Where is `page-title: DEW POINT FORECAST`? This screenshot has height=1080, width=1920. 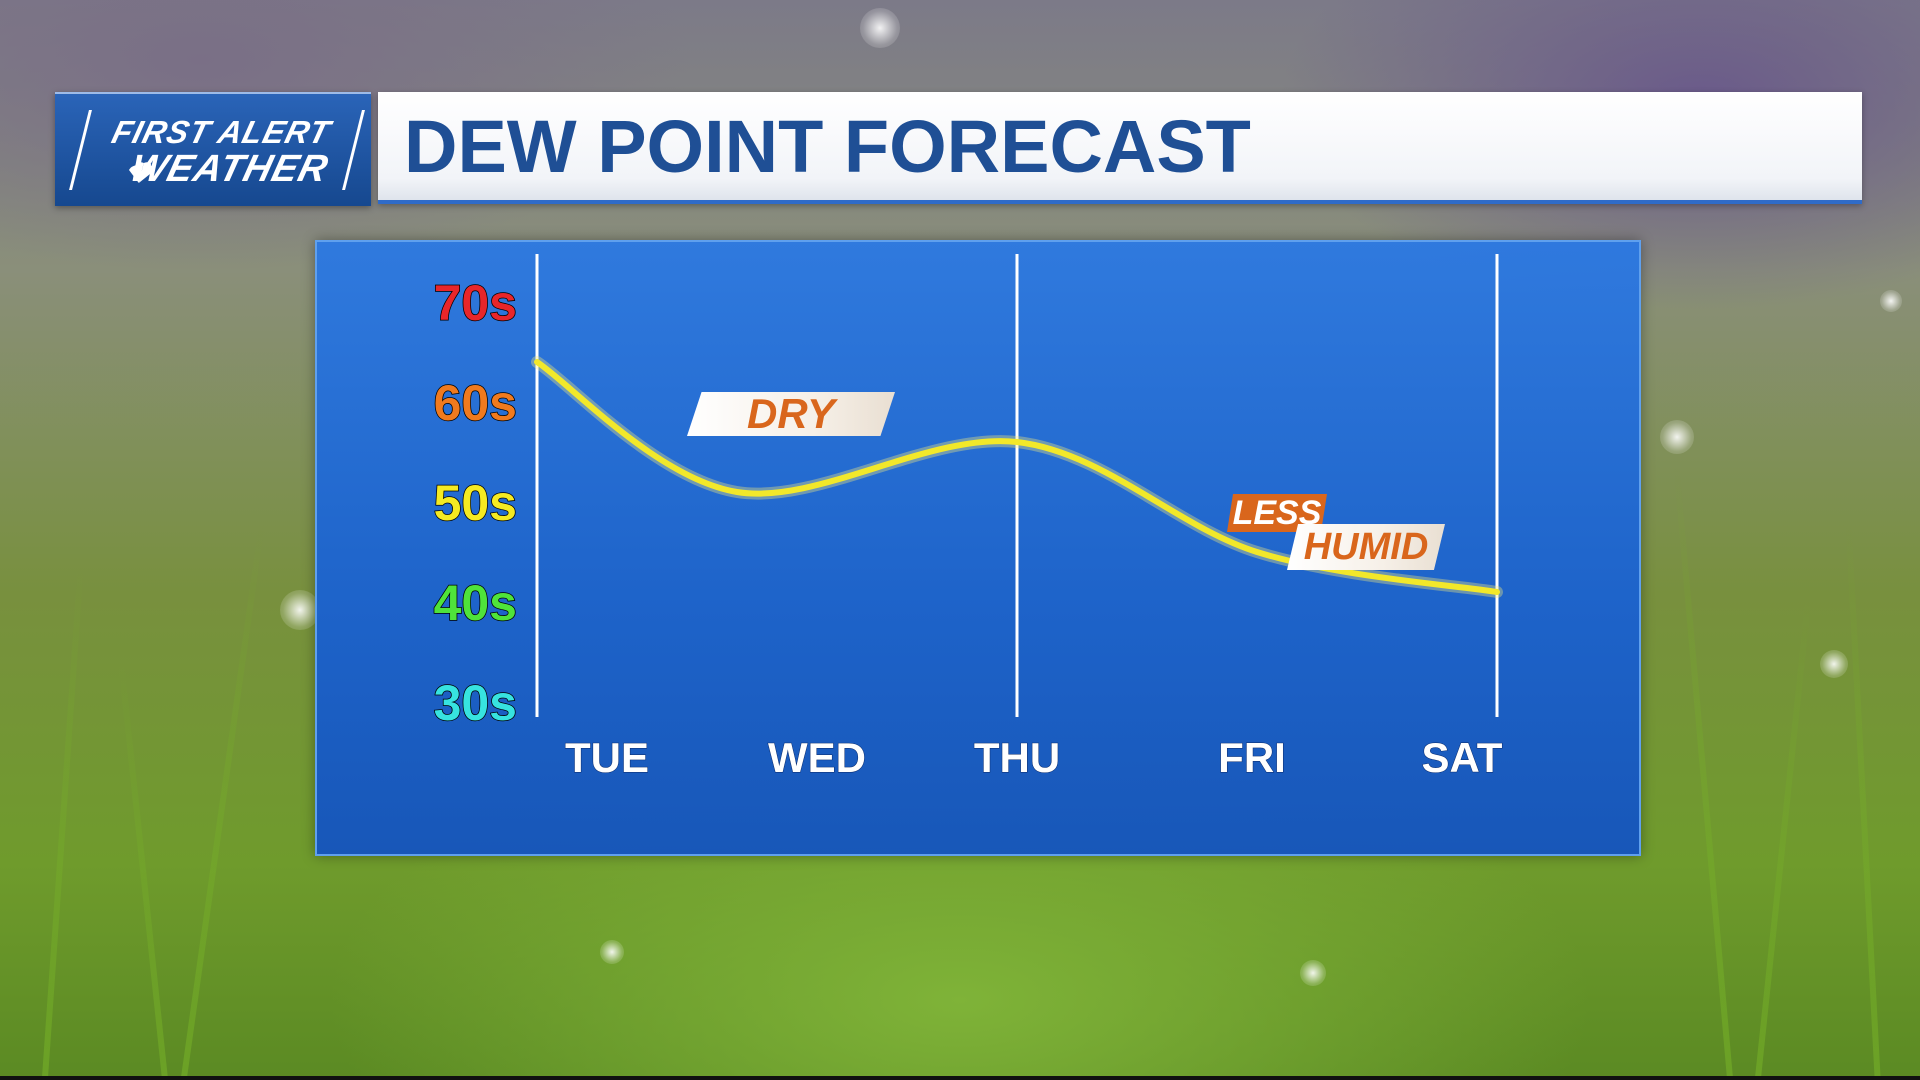
page-title: DEW POINT FORECAST is located at coordinates (827, 146).